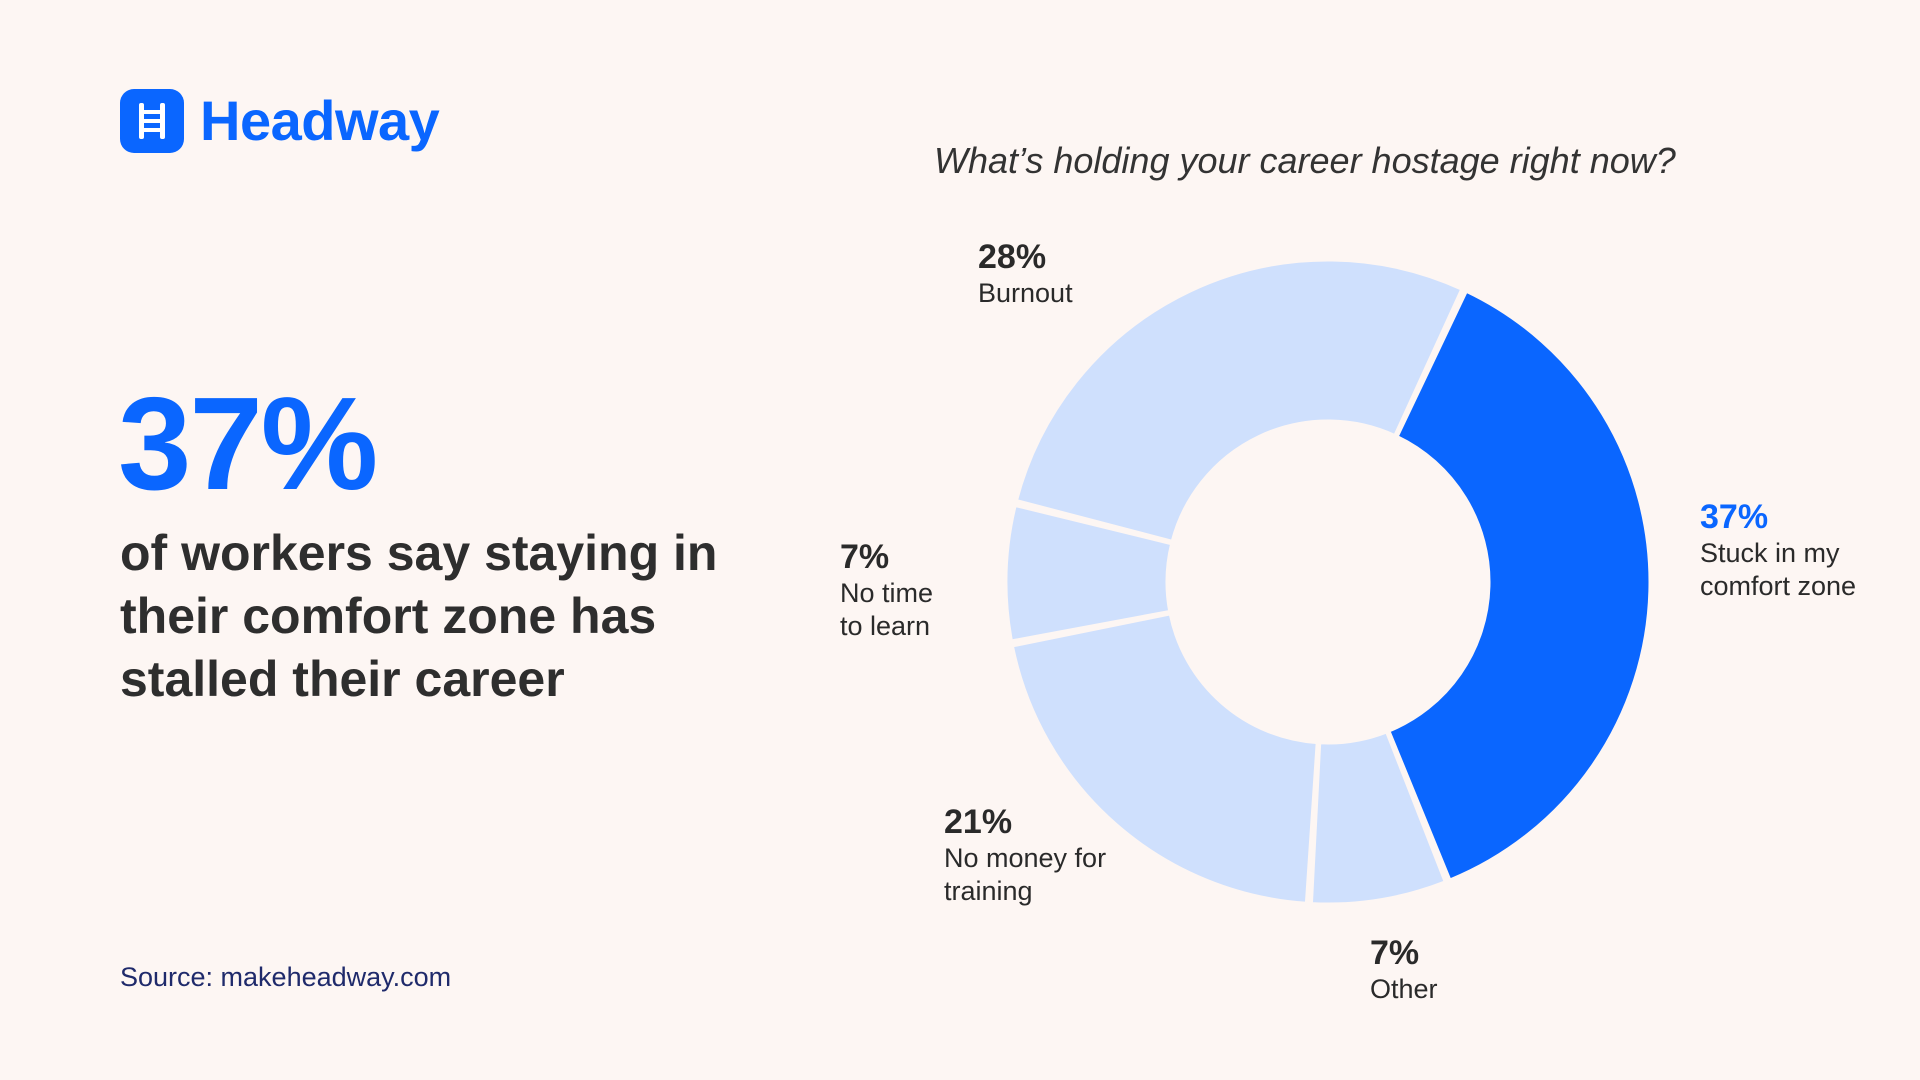 This screenshot has width=1920, height=1080. I want to click on donut-slice-other, so click(1378, 818).